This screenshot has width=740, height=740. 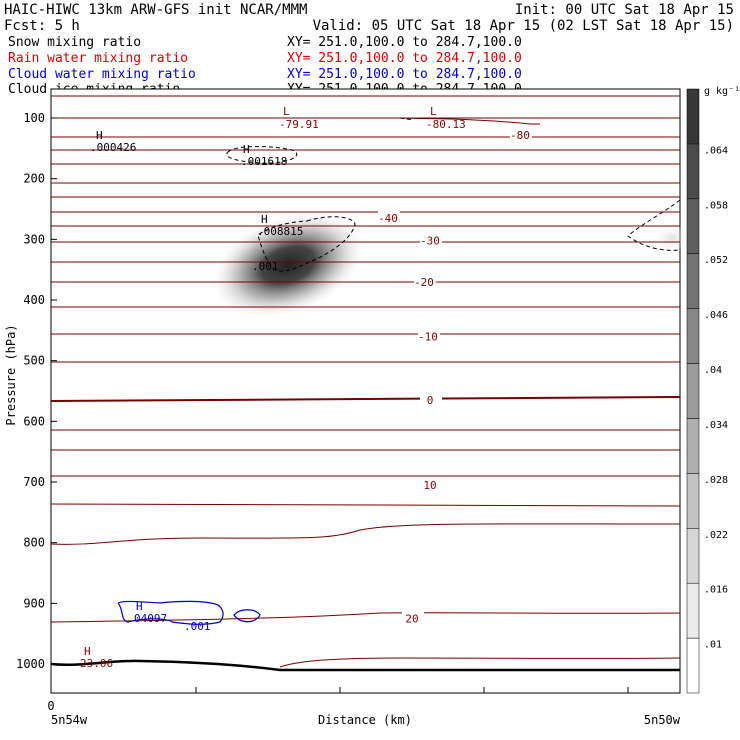 What do you see at coordinates (155, 10) in the screenshot?
I see `header-title: HAIC-HIWC 13km ARW-GFS init NCAR/MMM` at bounding box center [155, 10].